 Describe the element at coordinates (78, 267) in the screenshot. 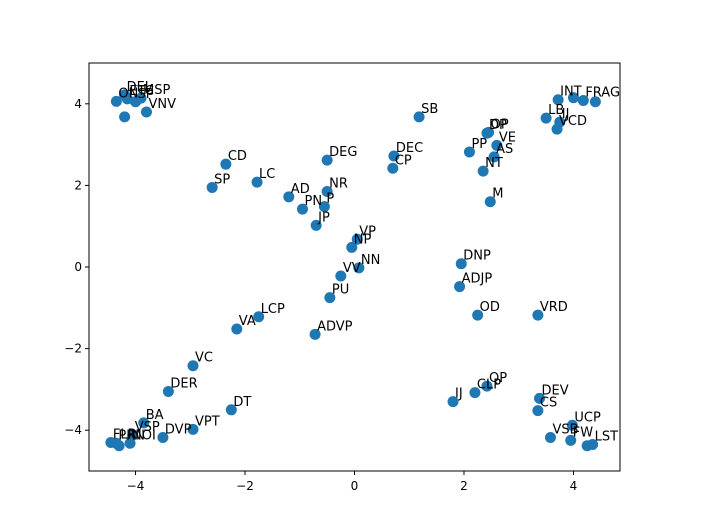

I see `y-tick-label: 0` at that location.